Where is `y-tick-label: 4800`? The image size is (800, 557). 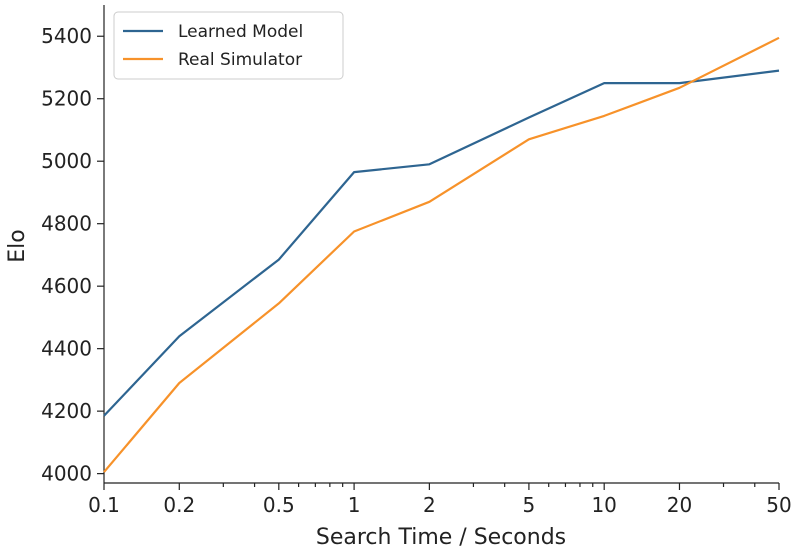 y-tick-label: 4800 is located at coordinates (66, 224).